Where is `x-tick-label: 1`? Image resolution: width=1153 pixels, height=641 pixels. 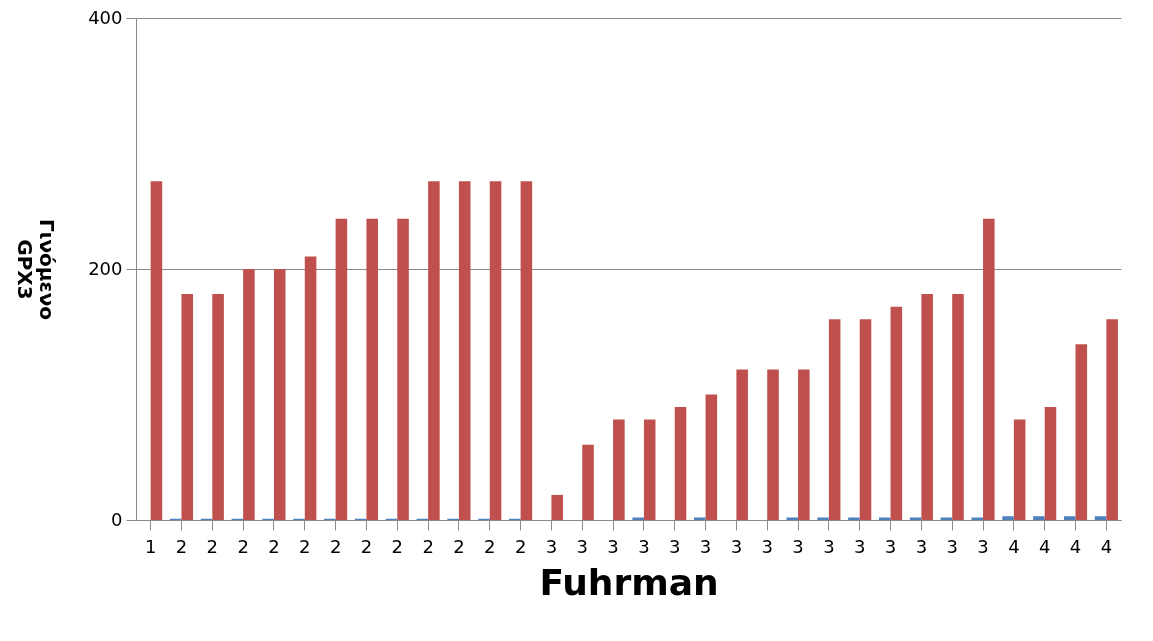
x-tick-label: 1 is located at coordinates (150, 546).